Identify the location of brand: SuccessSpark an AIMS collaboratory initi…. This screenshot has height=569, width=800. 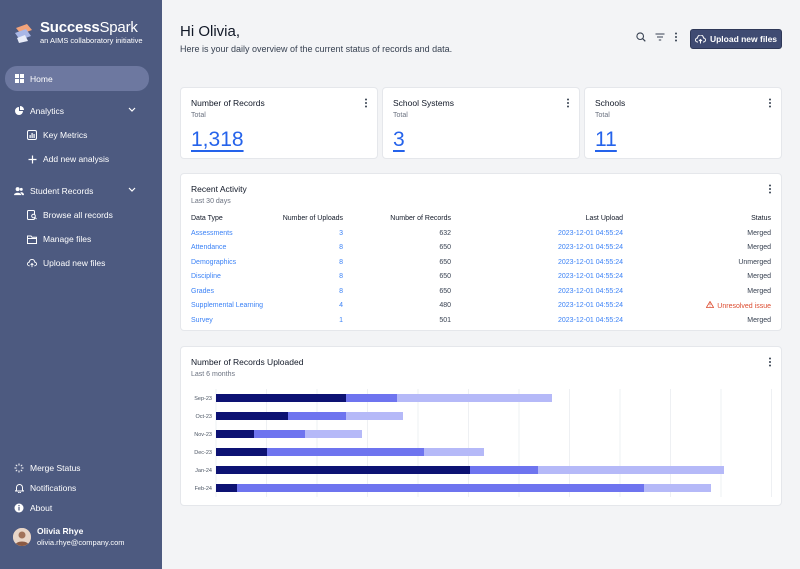
(78, 33).